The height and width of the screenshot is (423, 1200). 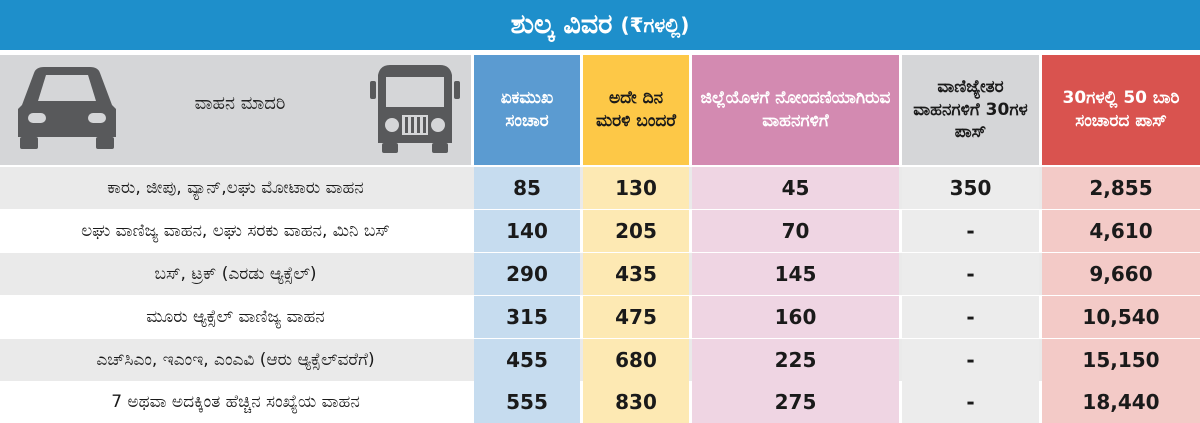 What do you see at coordinates (415, 109) in the screenshot?
I see `bus-icon` at bounding box center [415, 109].